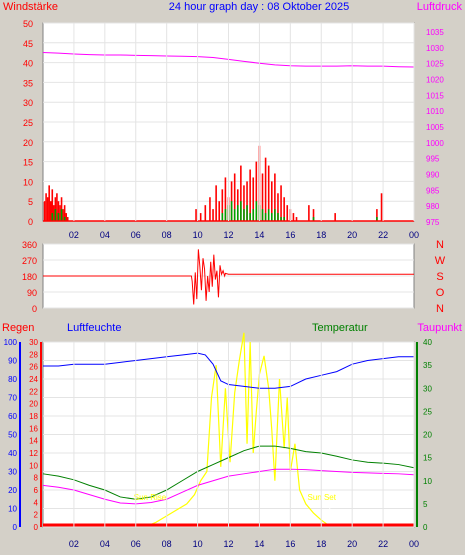 Image resolution: width=465 pixels, height=555 pixels. I want to click on pressure-tick-label: 1000, so click(435, 143).